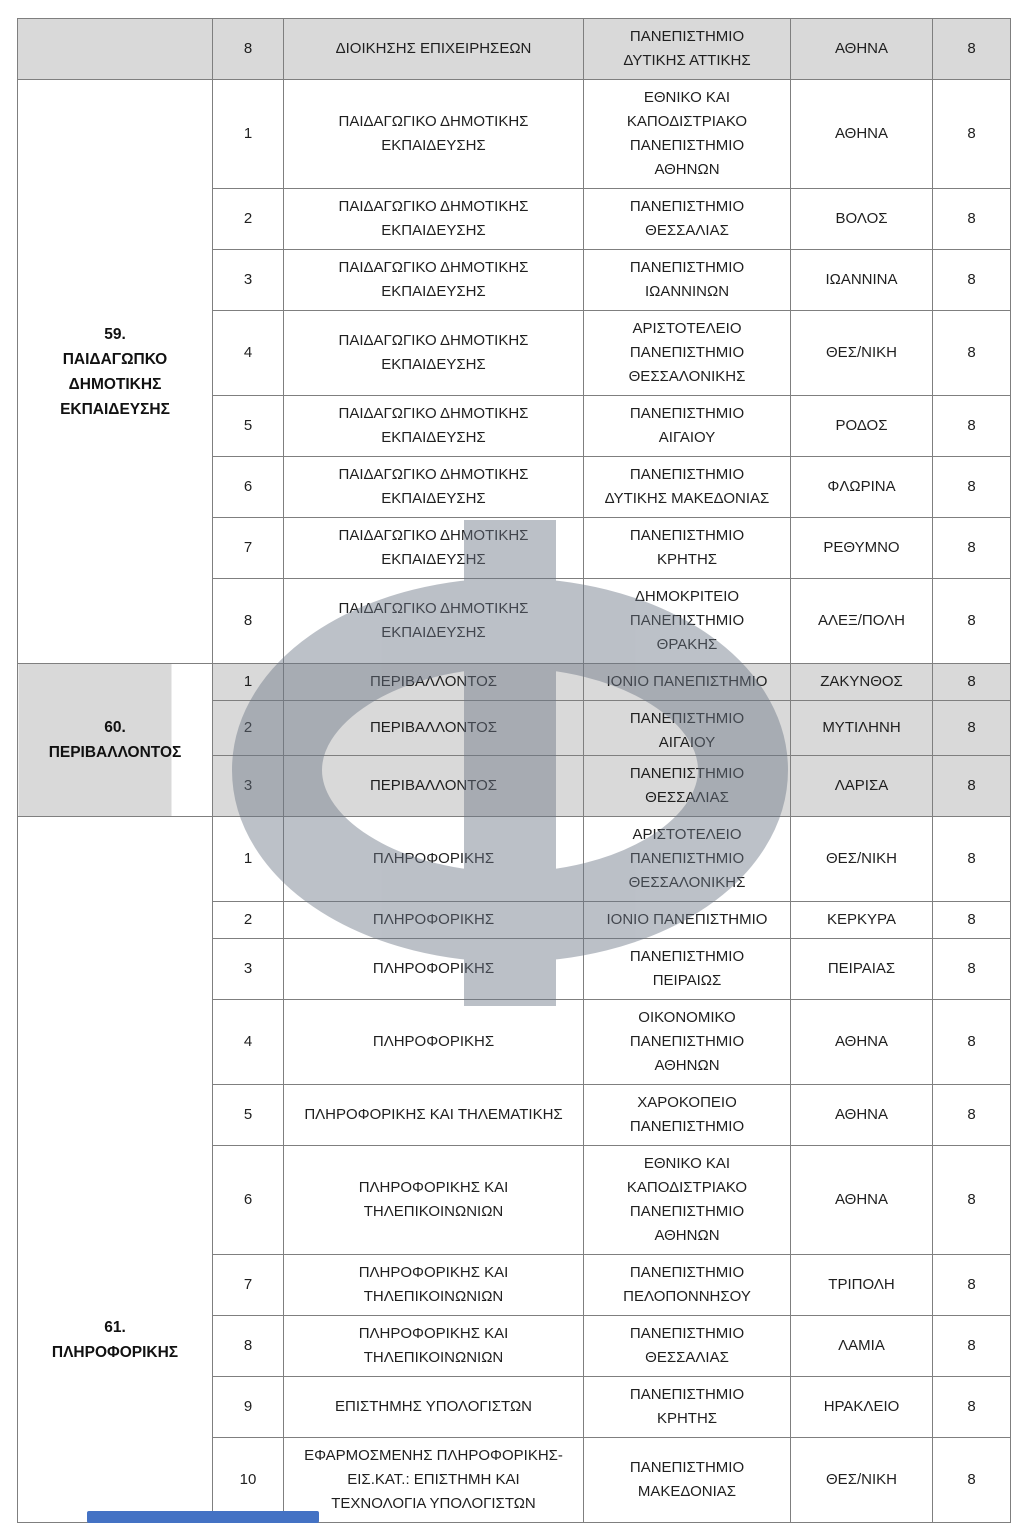  Describe the element at coordinates (687, 1346) in the screenshot. I see `university-cell: ΠΑΝΕΠΙΣΤΗΜΙΟ ΘΕΣΣΑΛΙΑΣ` at that location.